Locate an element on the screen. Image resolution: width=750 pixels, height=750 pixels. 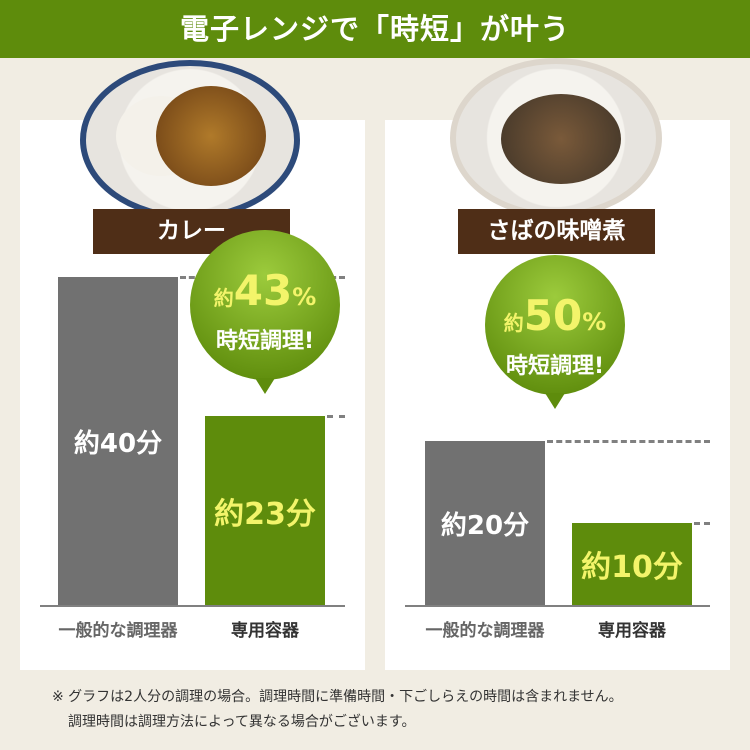
callout-value: 43 is located at coordinates (263, 290).